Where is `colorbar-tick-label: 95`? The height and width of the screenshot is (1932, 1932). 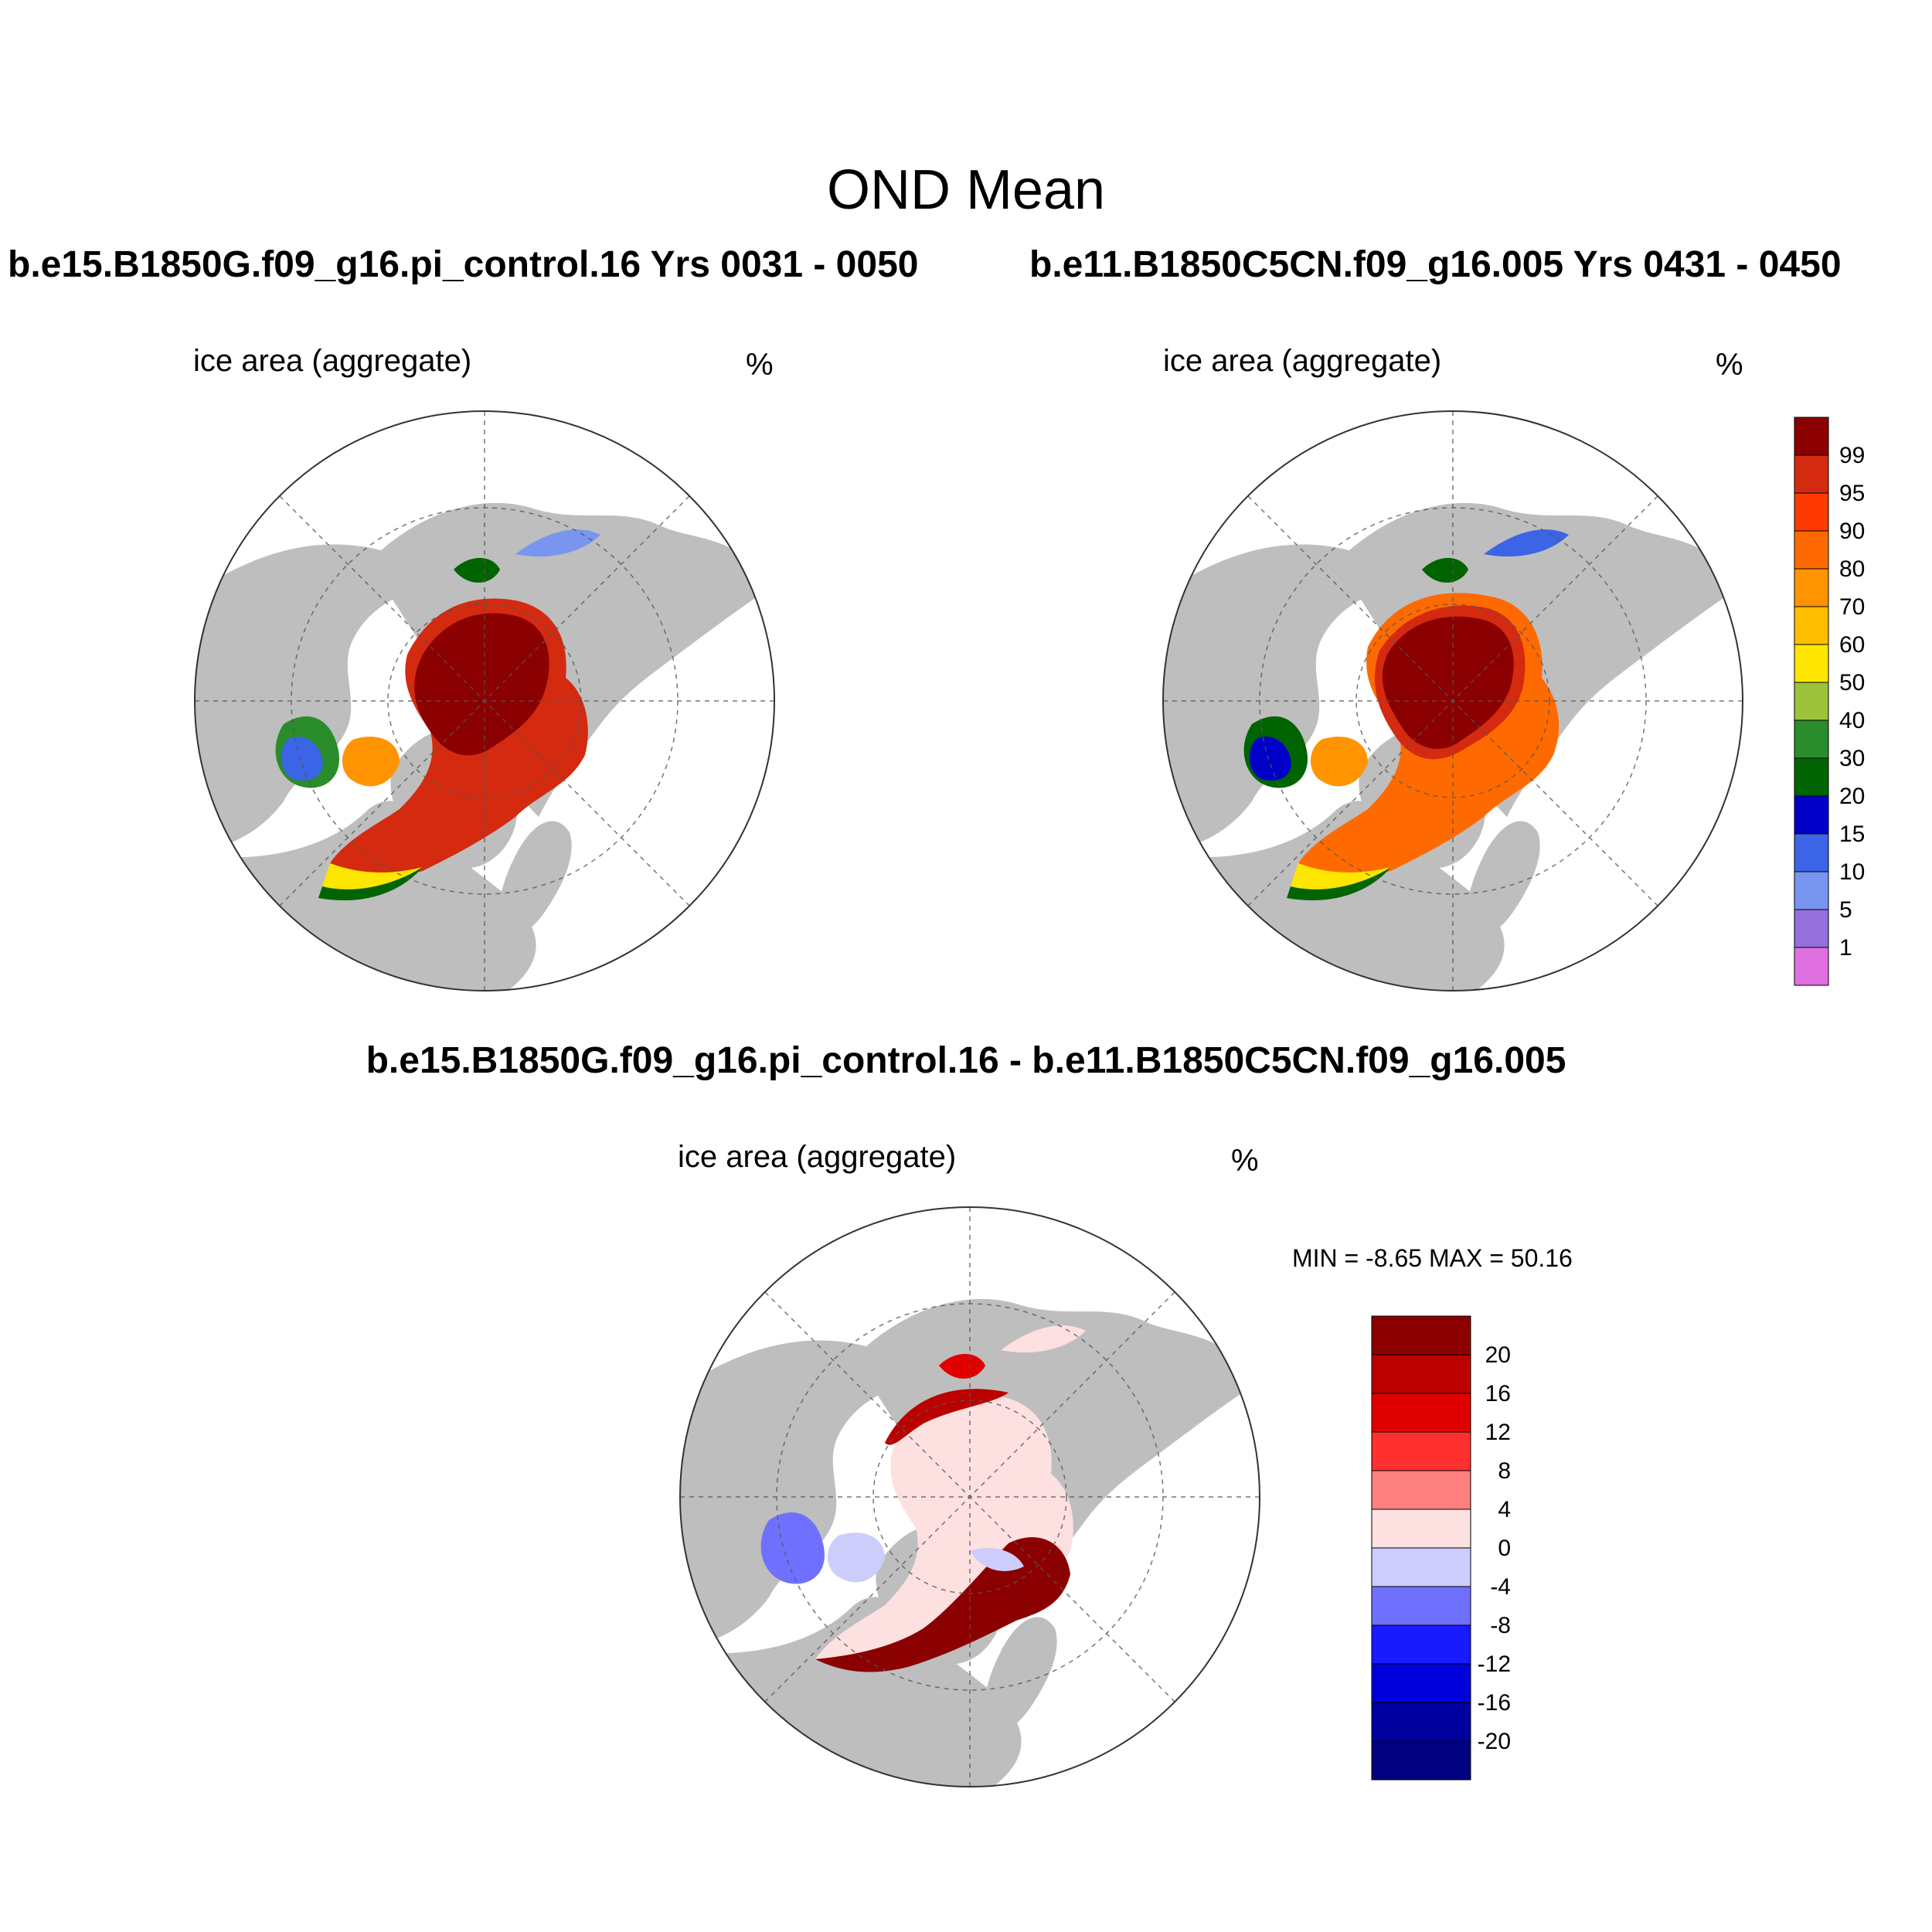
colorbar-tick-label: 95 is located at coordinates (1852, 493).